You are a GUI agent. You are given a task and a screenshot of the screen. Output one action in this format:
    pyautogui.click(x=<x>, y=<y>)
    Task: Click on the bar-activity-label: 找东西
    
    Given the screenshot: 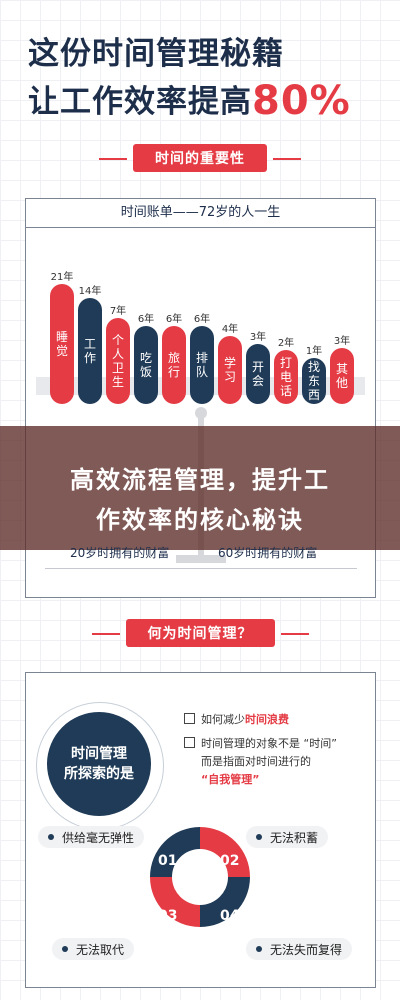 What is the action you would take?
    pyautogui.click(x=313, y=381)
    